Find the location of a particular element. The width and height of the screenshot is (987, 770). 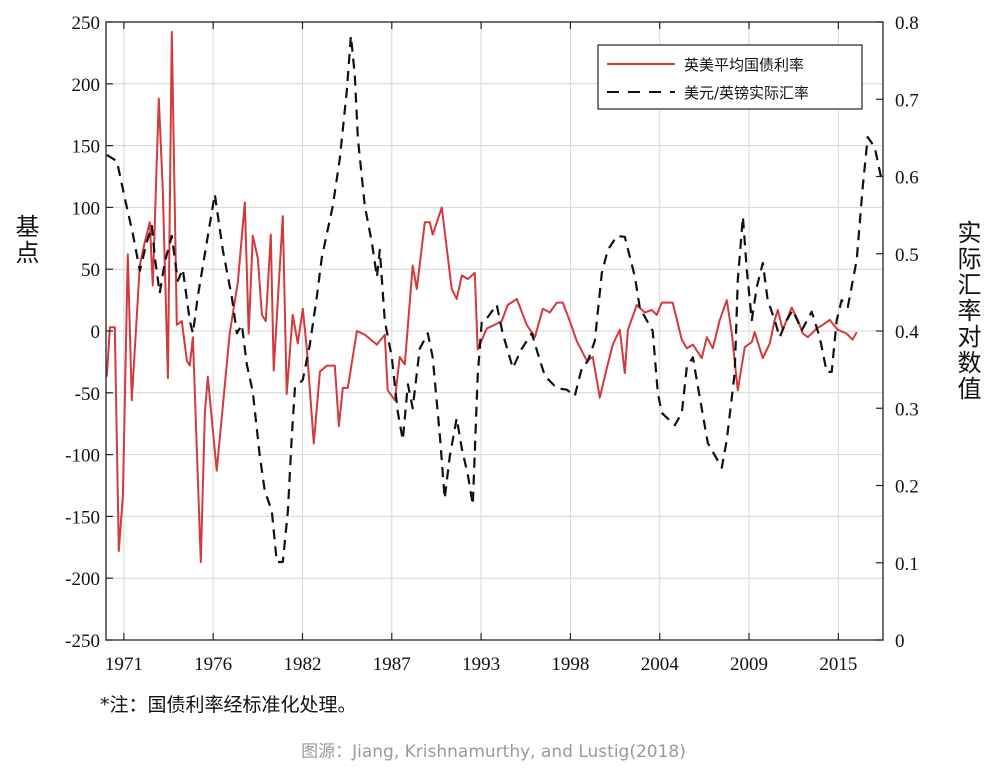

y-right-tick-label: 0.4 is located at coordinates (907, 332).